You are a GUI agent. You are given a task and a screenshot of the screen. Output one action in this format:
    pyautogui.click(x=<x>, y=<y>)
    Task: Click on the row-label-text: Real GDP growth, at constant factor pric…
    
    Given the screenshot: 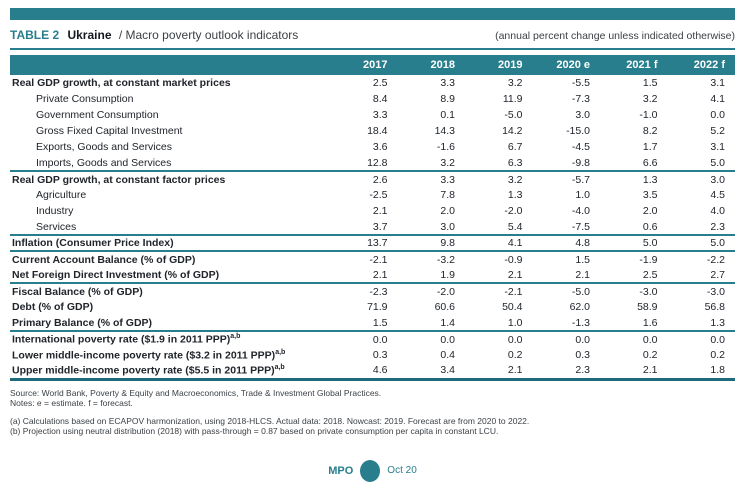 What is the action you would take?
    pyautogui.click(x=119, y=179)
    